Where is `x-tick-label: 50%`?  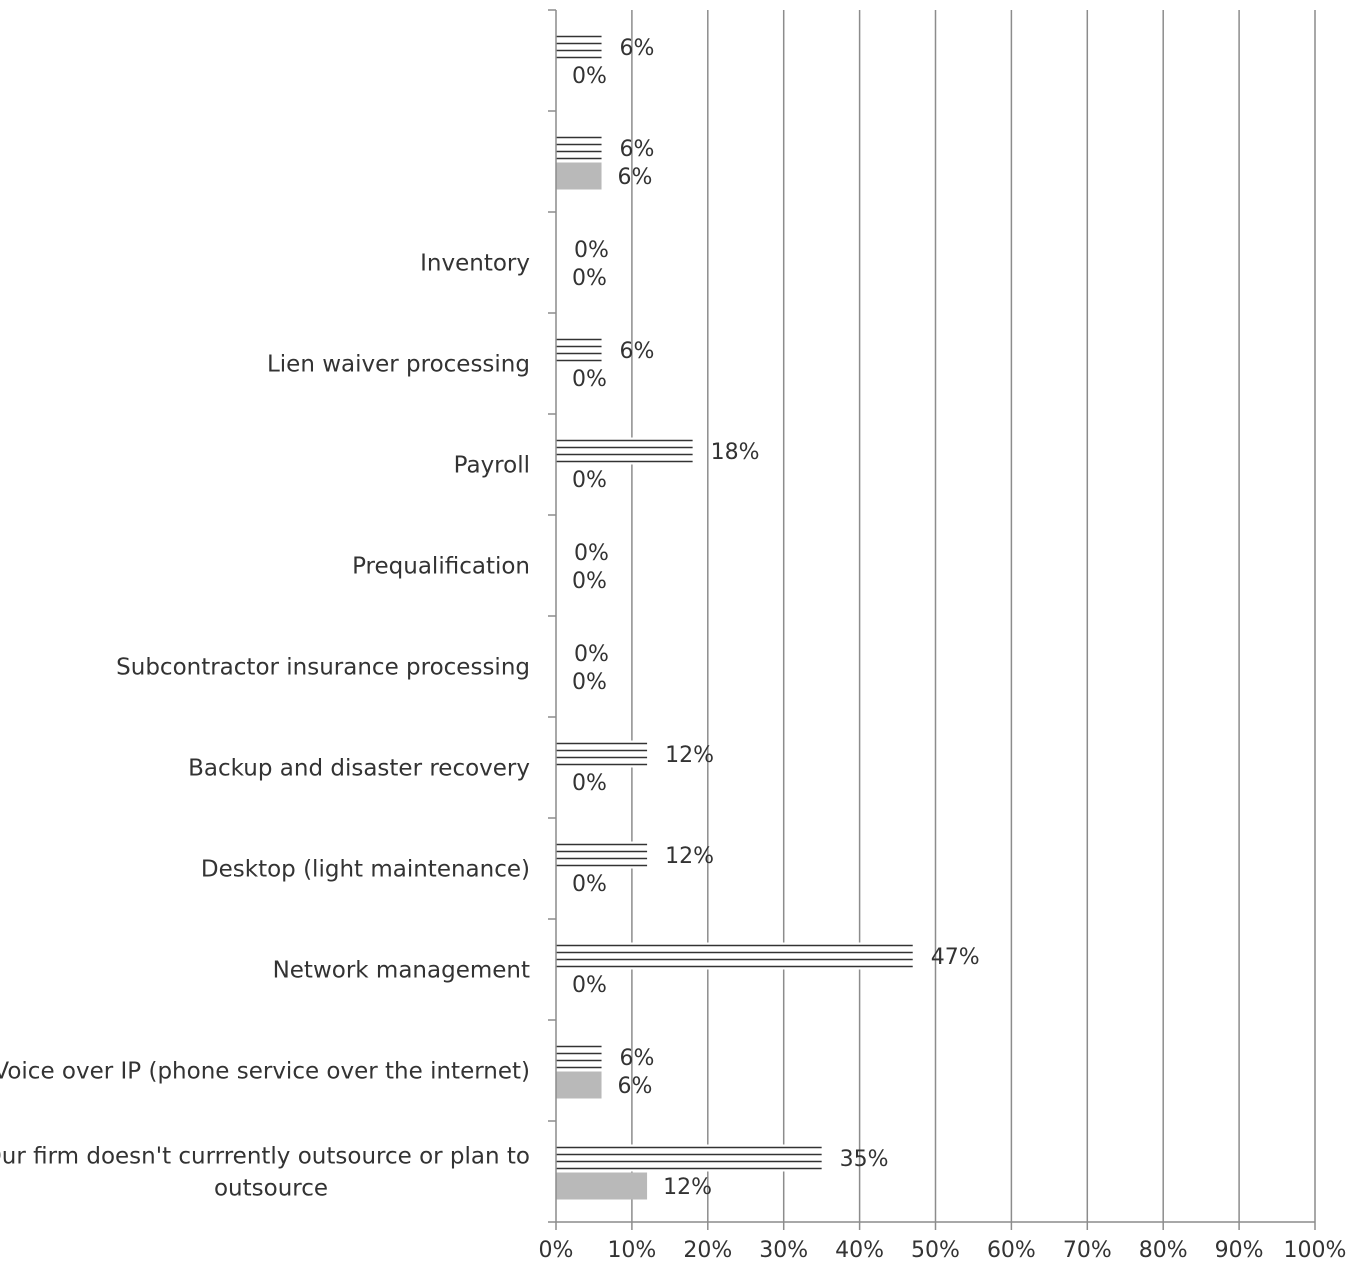
x-tick-label: 50% is located at coordinates (935, 1250).